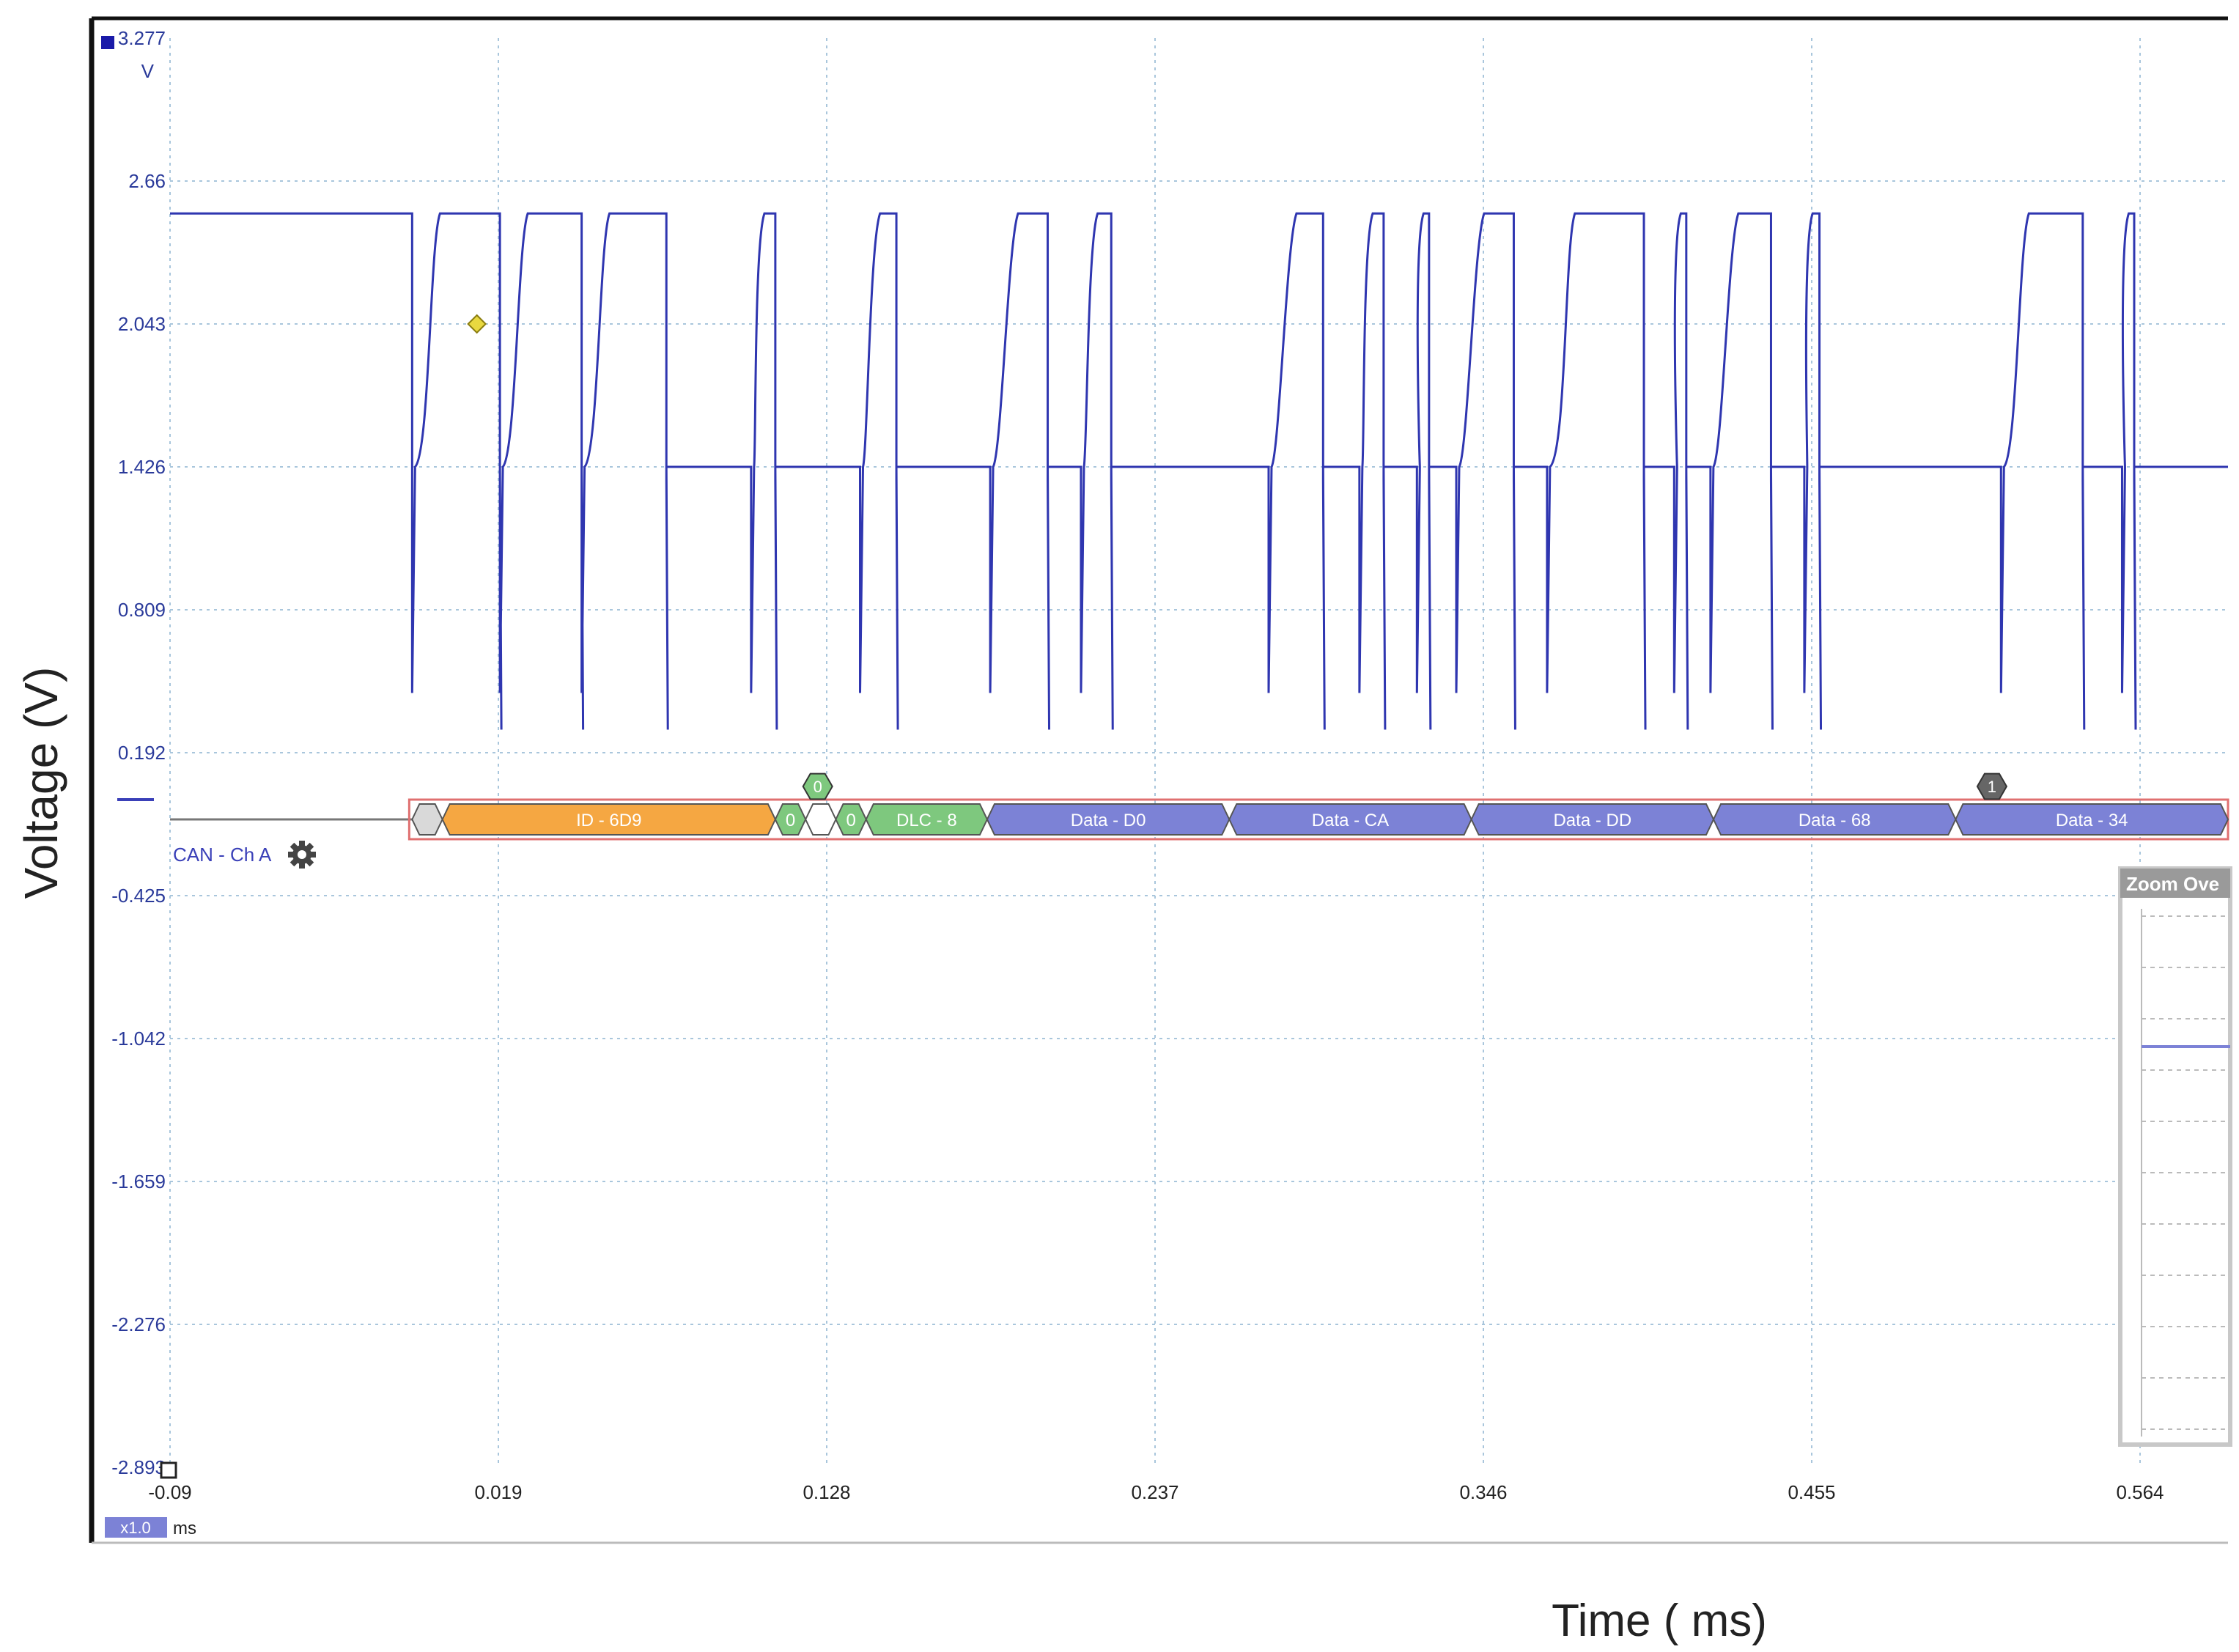  What do you see at coordinates (1108, 820) in the screenshot?
I see `decode-segment-label: Data - D0` at bounding box center [1108, 820].